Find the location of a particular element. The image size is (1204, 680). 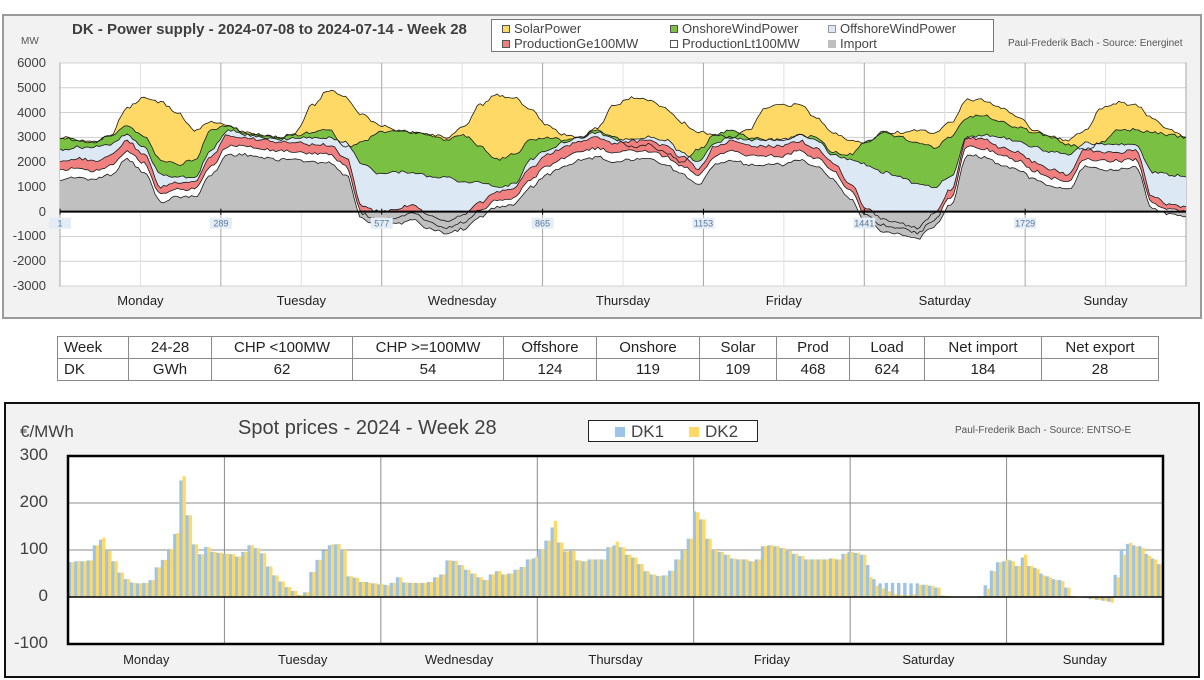

area-import is located at coordinates (623, 196).